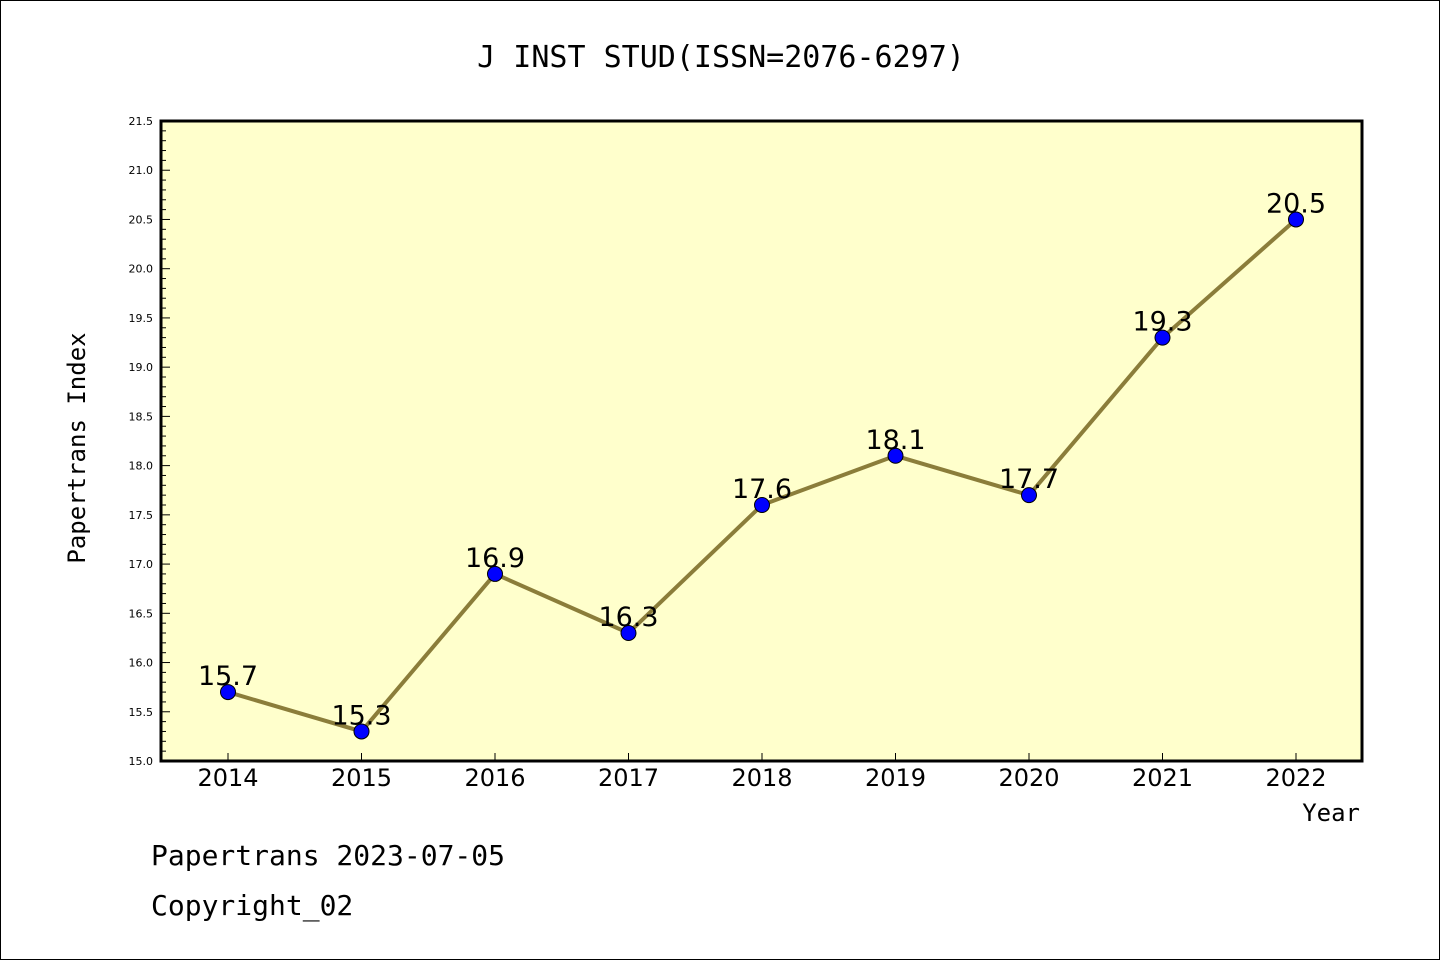 Image resolution: width=1440 pixels, height=960 pixels. What do you see at coordinates (77, 447) in the screenshot?
I see `y-axis-label: Papertrans Index` at bounding box center [77, 447].